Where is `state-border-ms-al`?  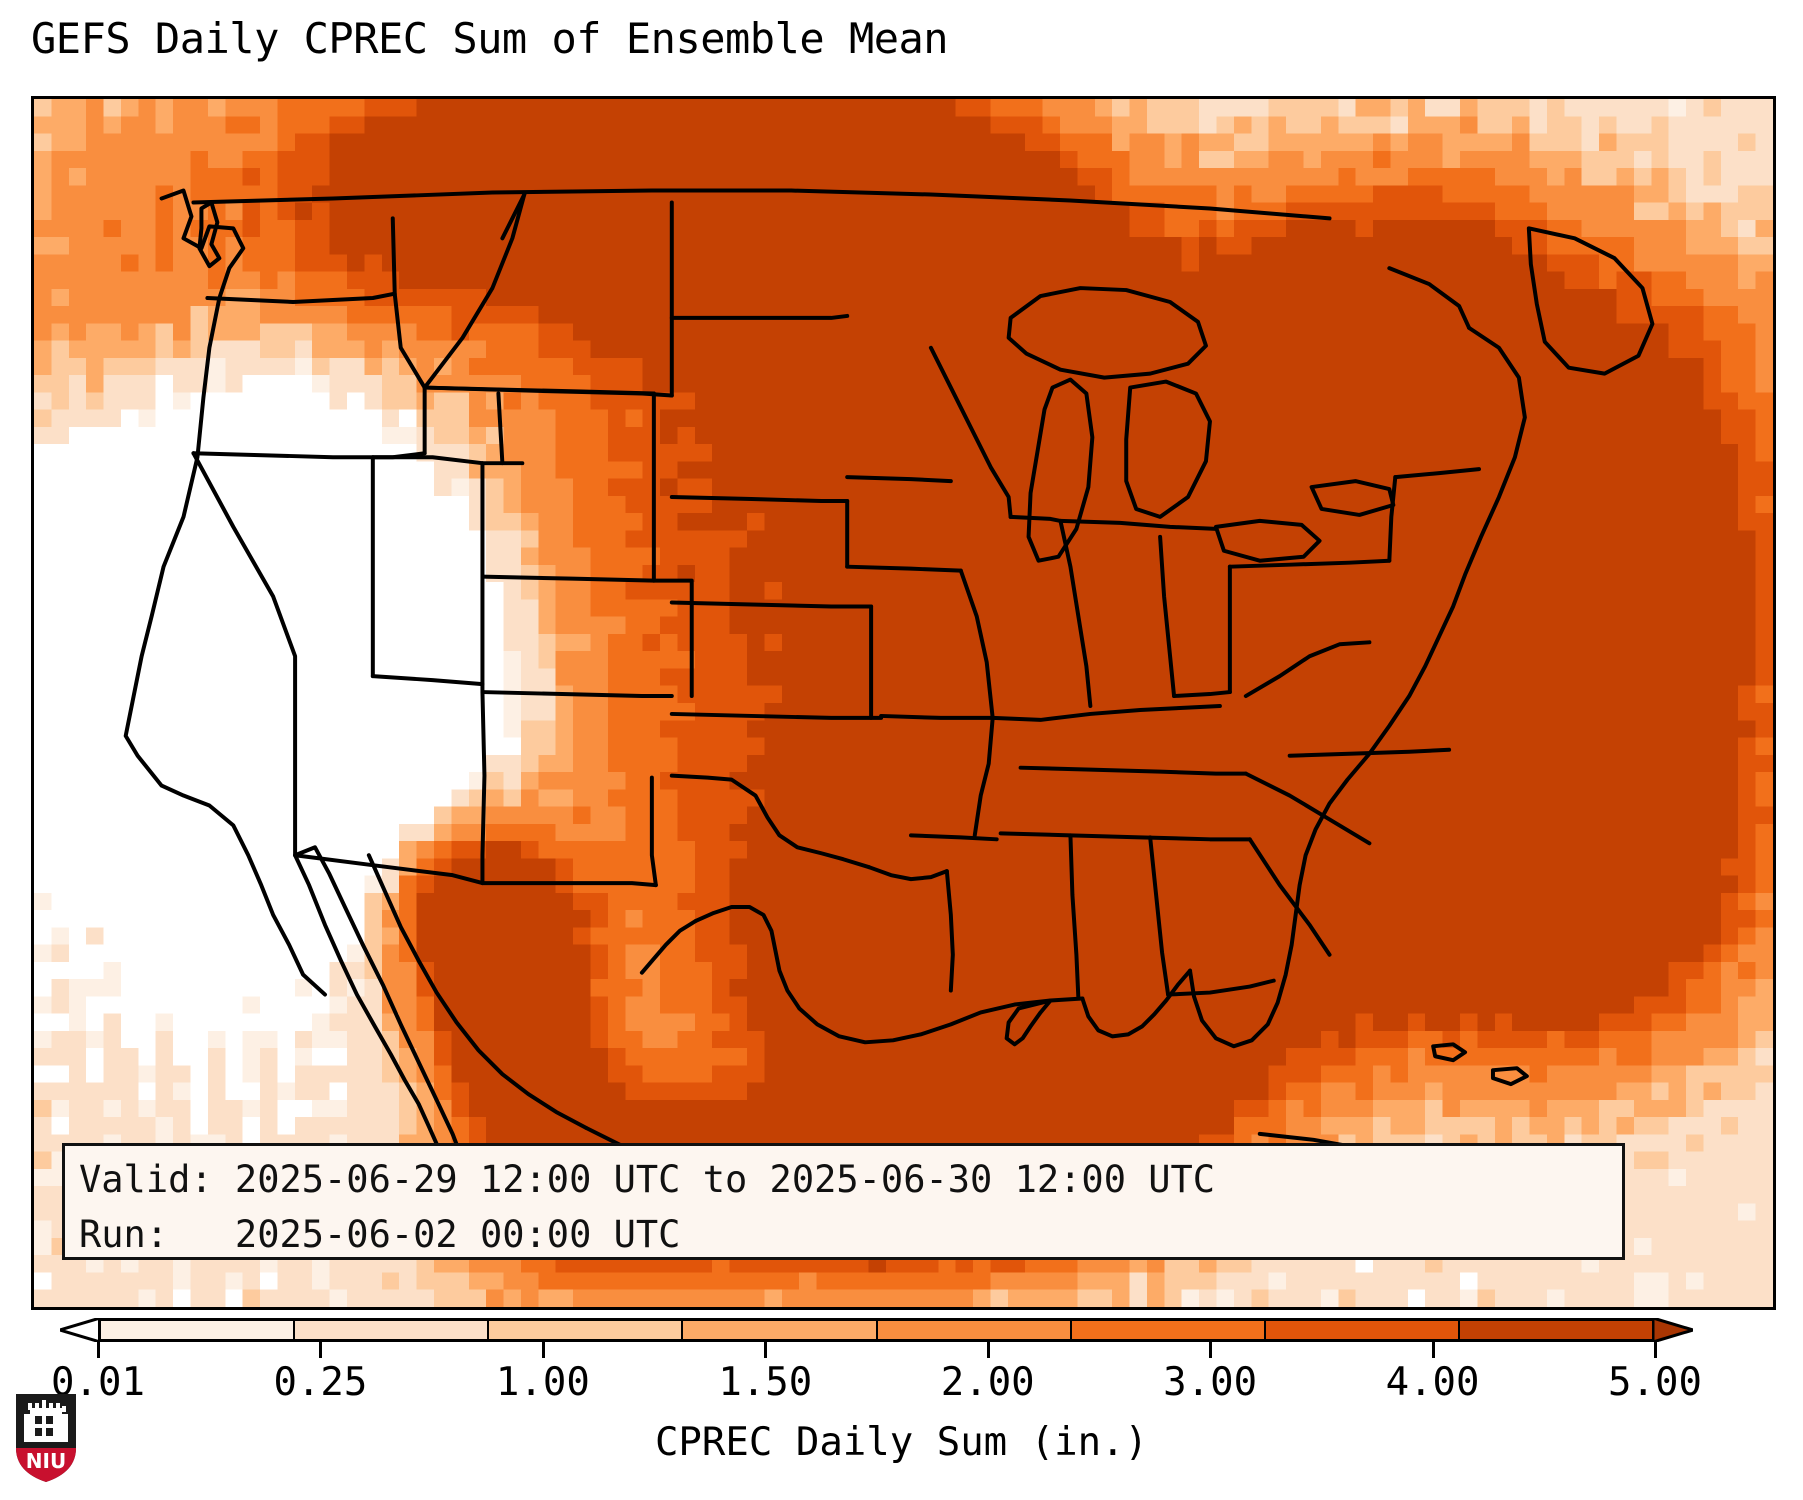 state-border-ms-al is located at coordinates (1074, 917).